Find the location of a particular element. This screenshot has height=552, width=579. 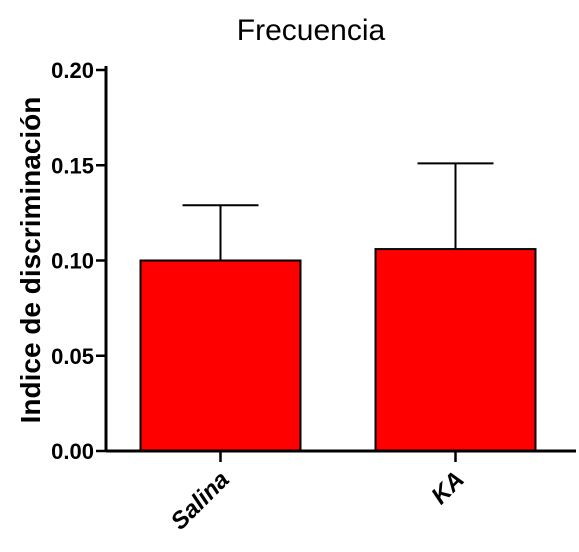

x-ticks: Salina KA is located at coordinates (318, 493).